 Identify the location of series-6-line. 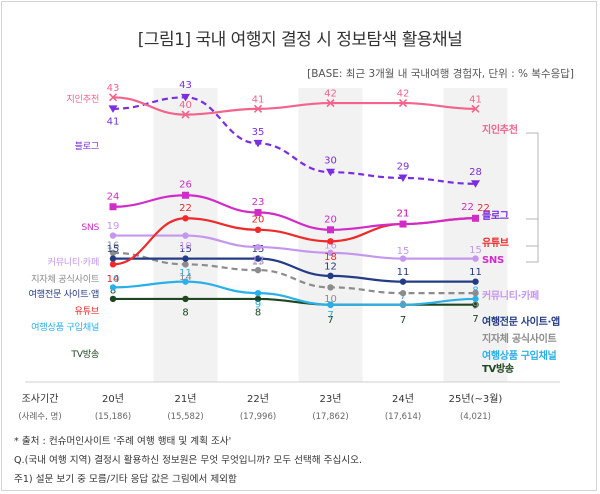
(294, 273).